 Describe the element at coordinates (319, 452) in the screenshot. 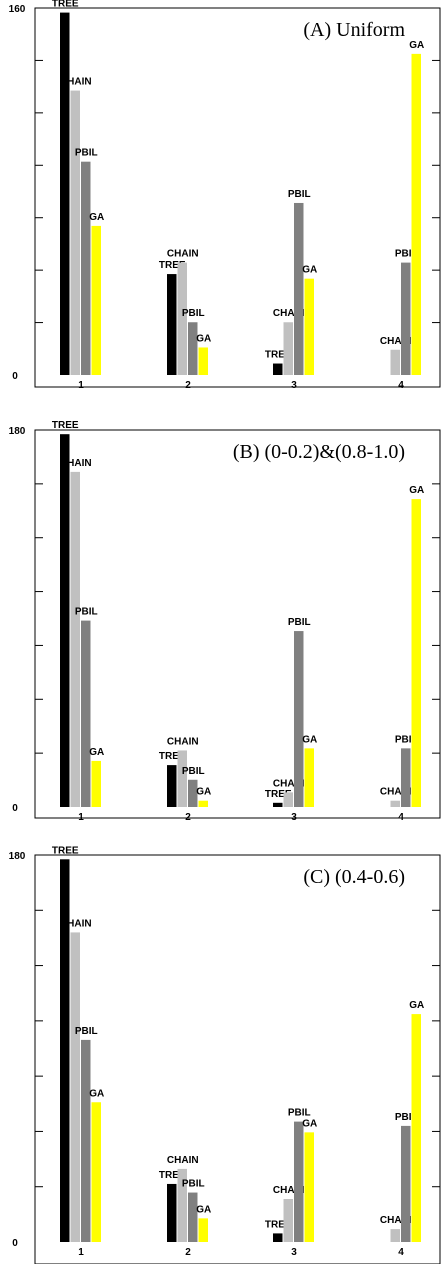

I see `chart-title: (B) (0-0.2)&(0.8-1.0)` at that location.